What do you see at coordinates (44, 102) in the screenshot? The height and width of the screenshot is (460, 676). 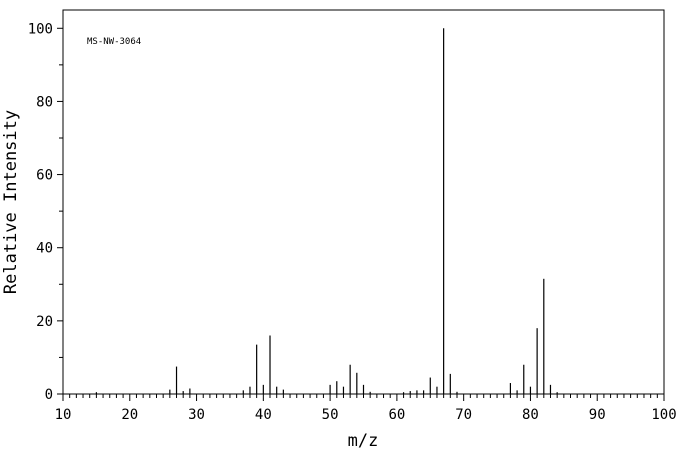 I see `y-tick-label: 80` at bounding box center [44, 102].